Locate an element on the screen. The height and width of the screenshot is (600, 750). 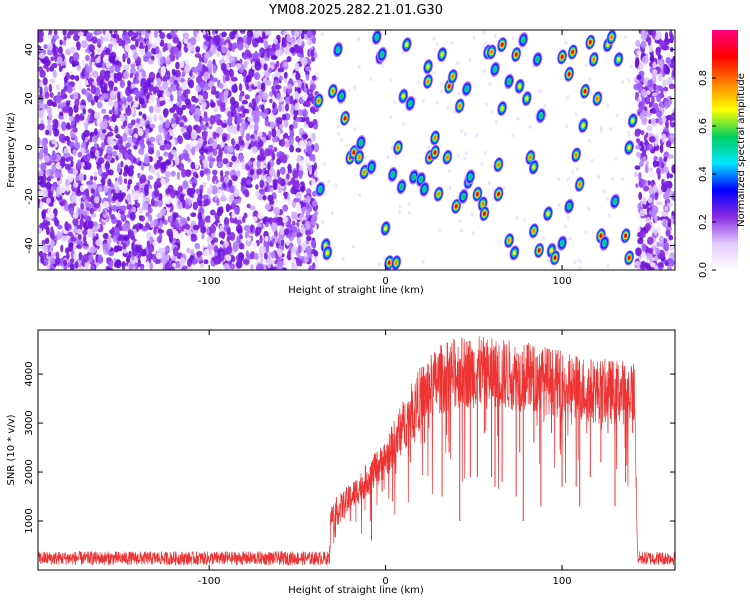
colorbar-tick-label: 0.0 is located at coordinates (703, 270).